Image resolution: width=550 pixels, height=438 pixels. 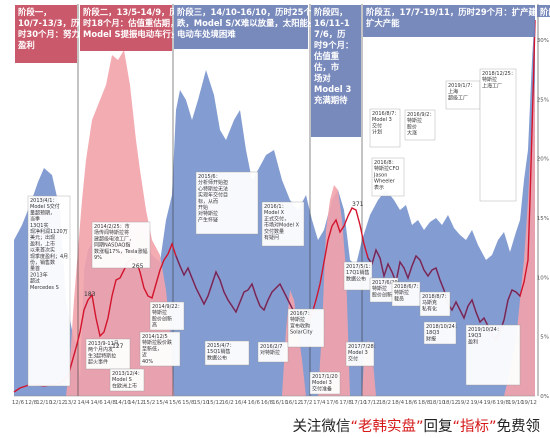 I want to click on annotation-line: 2017/6/29：, so click(x=387, y=283).